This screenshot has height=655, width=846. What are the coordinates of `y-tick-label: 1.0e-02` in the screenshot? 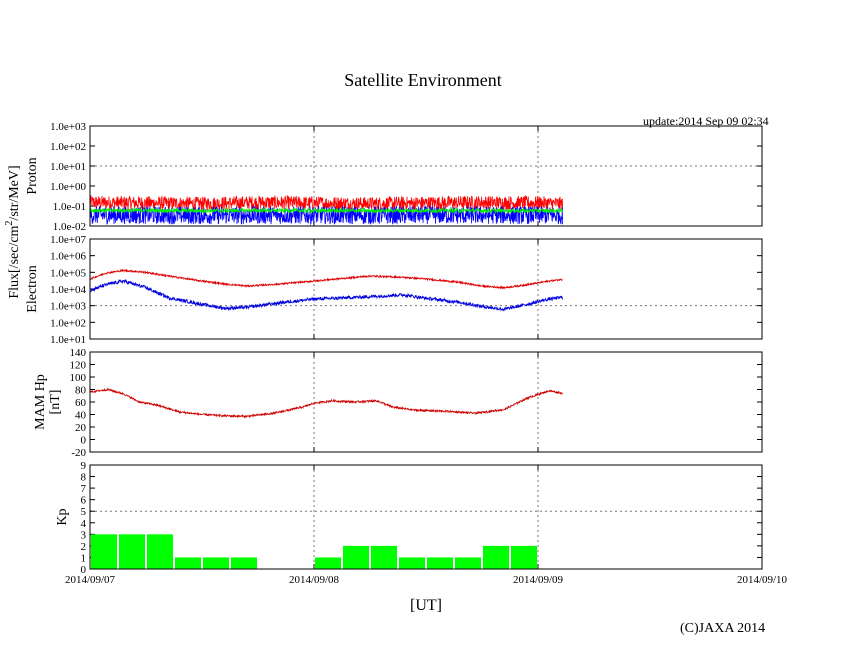 It's located at (69, 227).